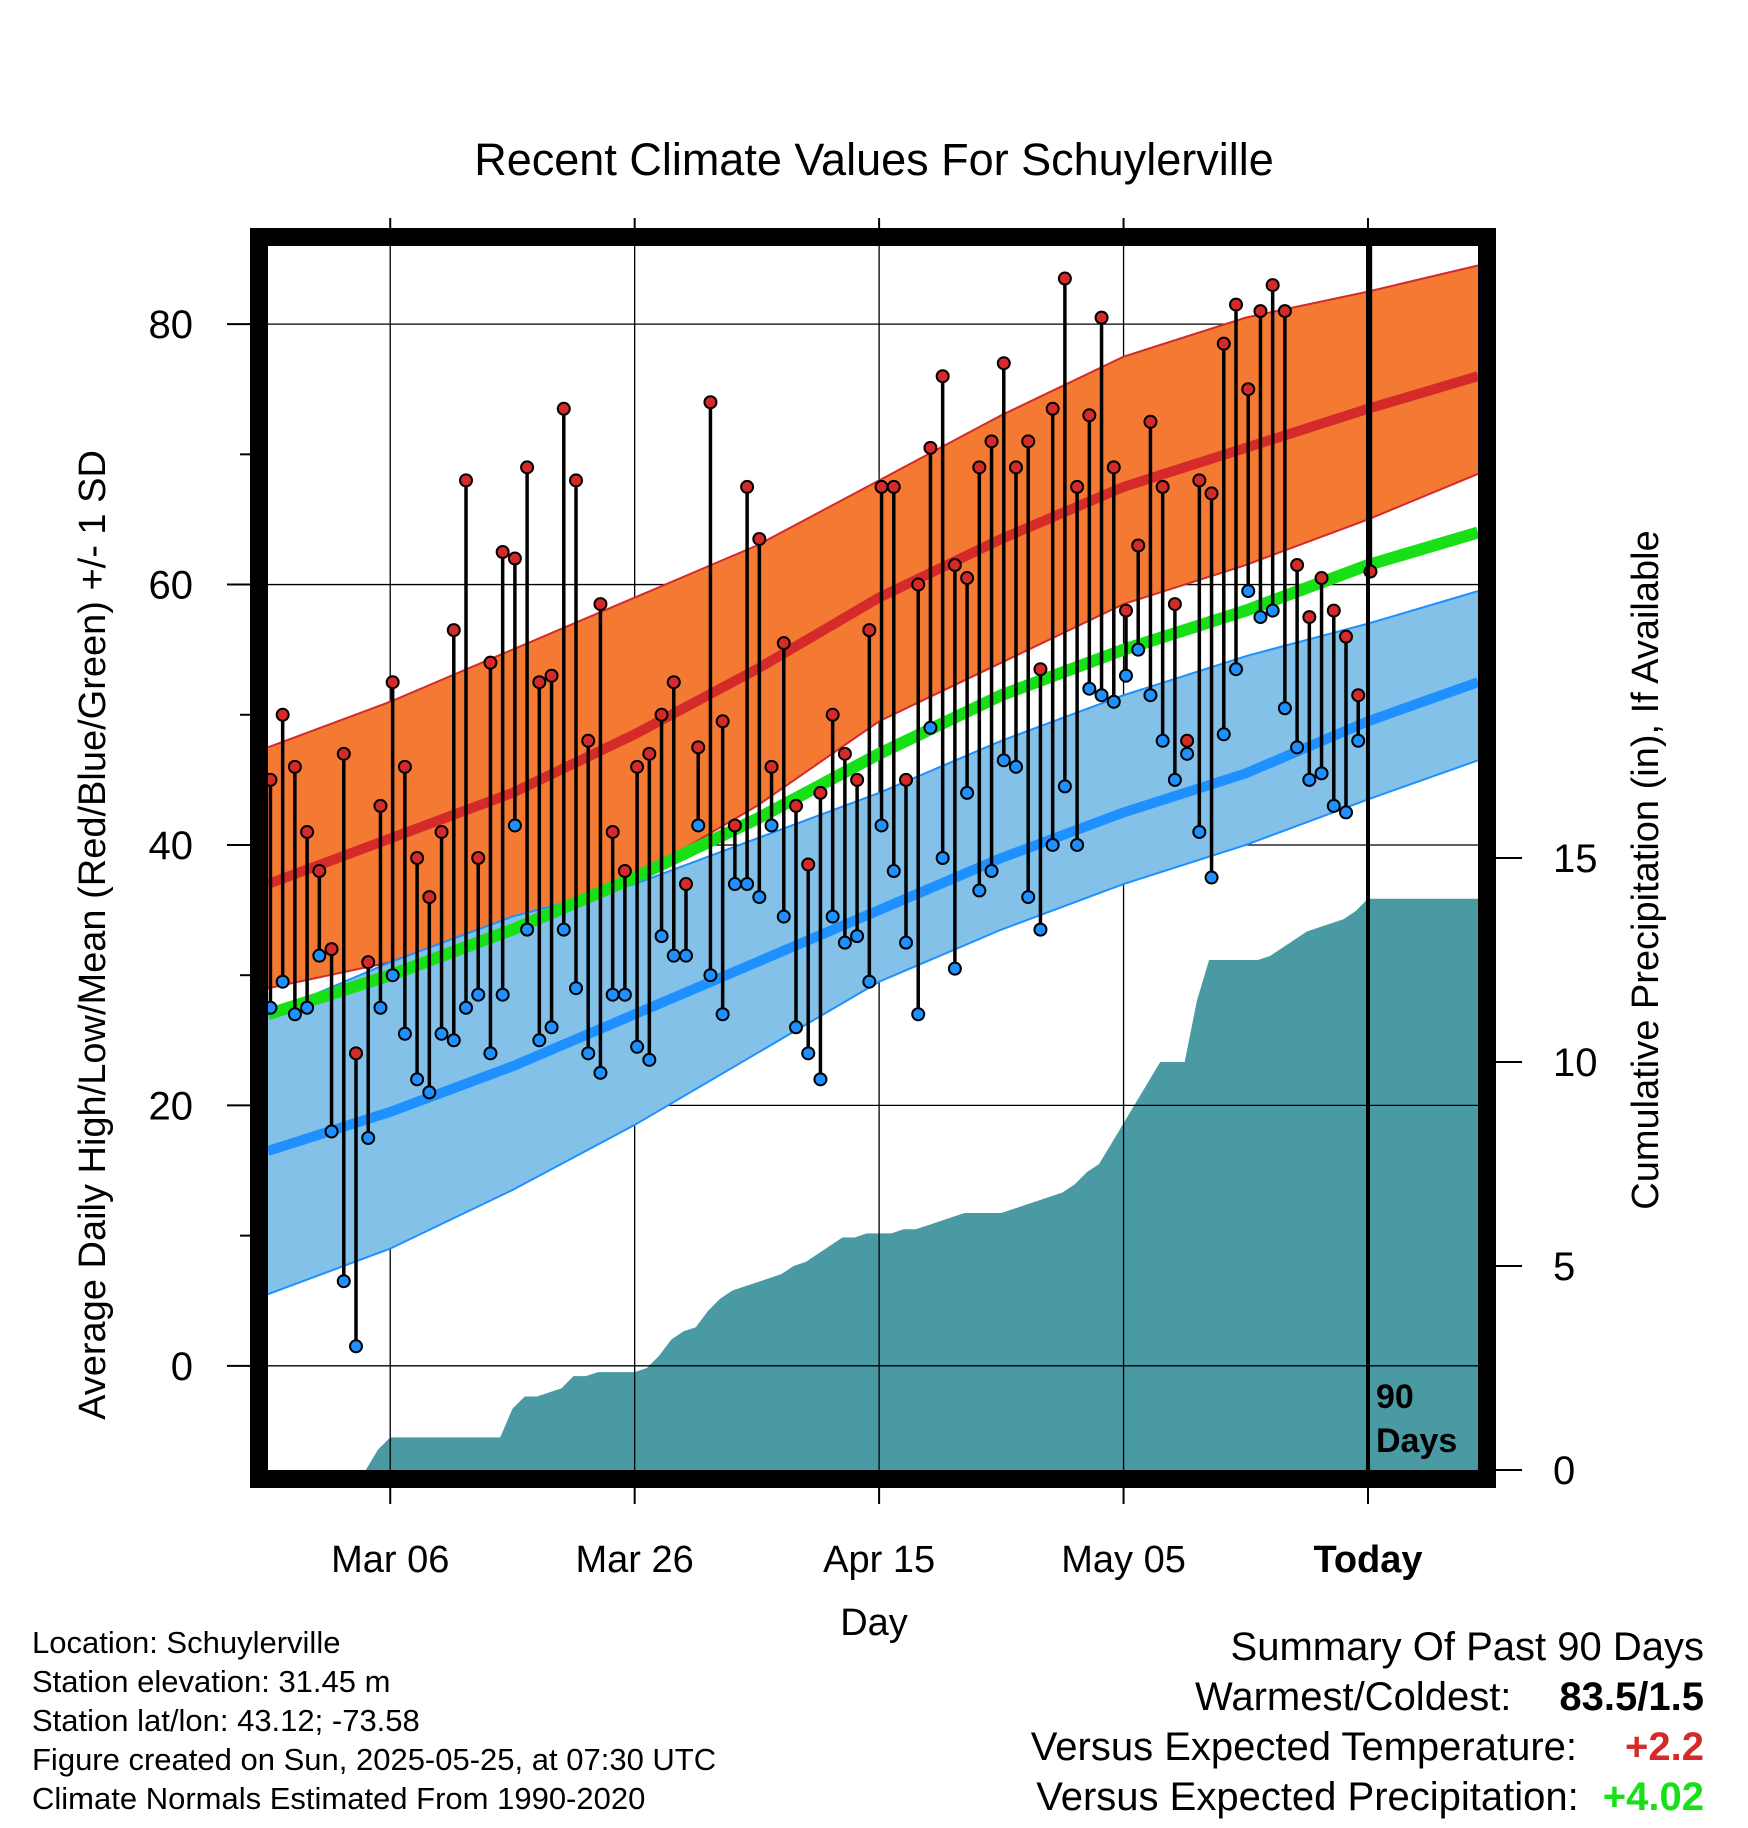 The image size is (1748, 1828). I want to click on temp-anomaly-value: +2.2, so click(1664, 1747).